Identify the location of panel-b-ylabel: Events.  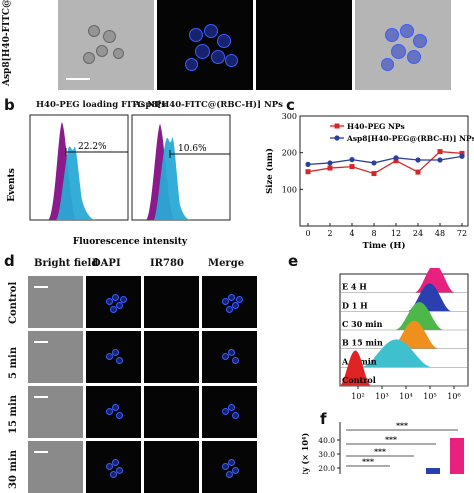
(12, 185).